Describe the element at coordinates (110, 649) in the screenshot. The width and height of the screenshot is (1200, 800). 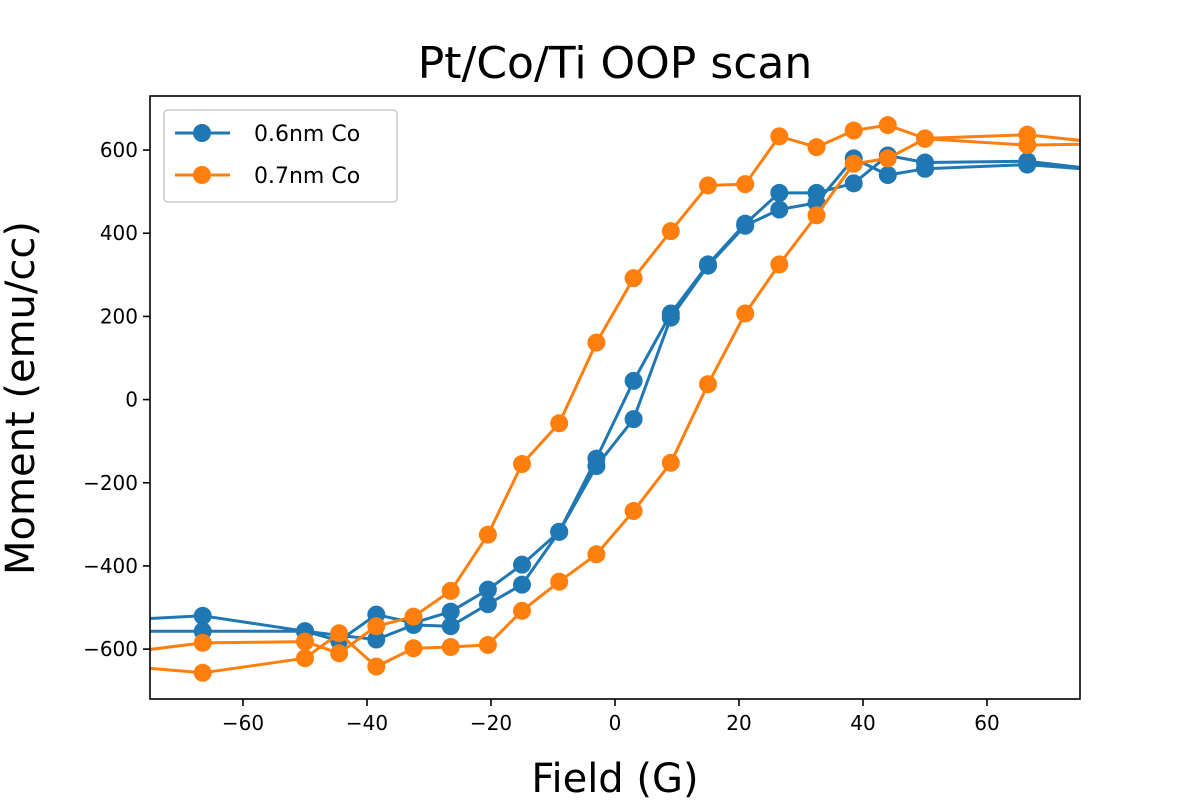
I see `y-tick-label: −600` at that location.